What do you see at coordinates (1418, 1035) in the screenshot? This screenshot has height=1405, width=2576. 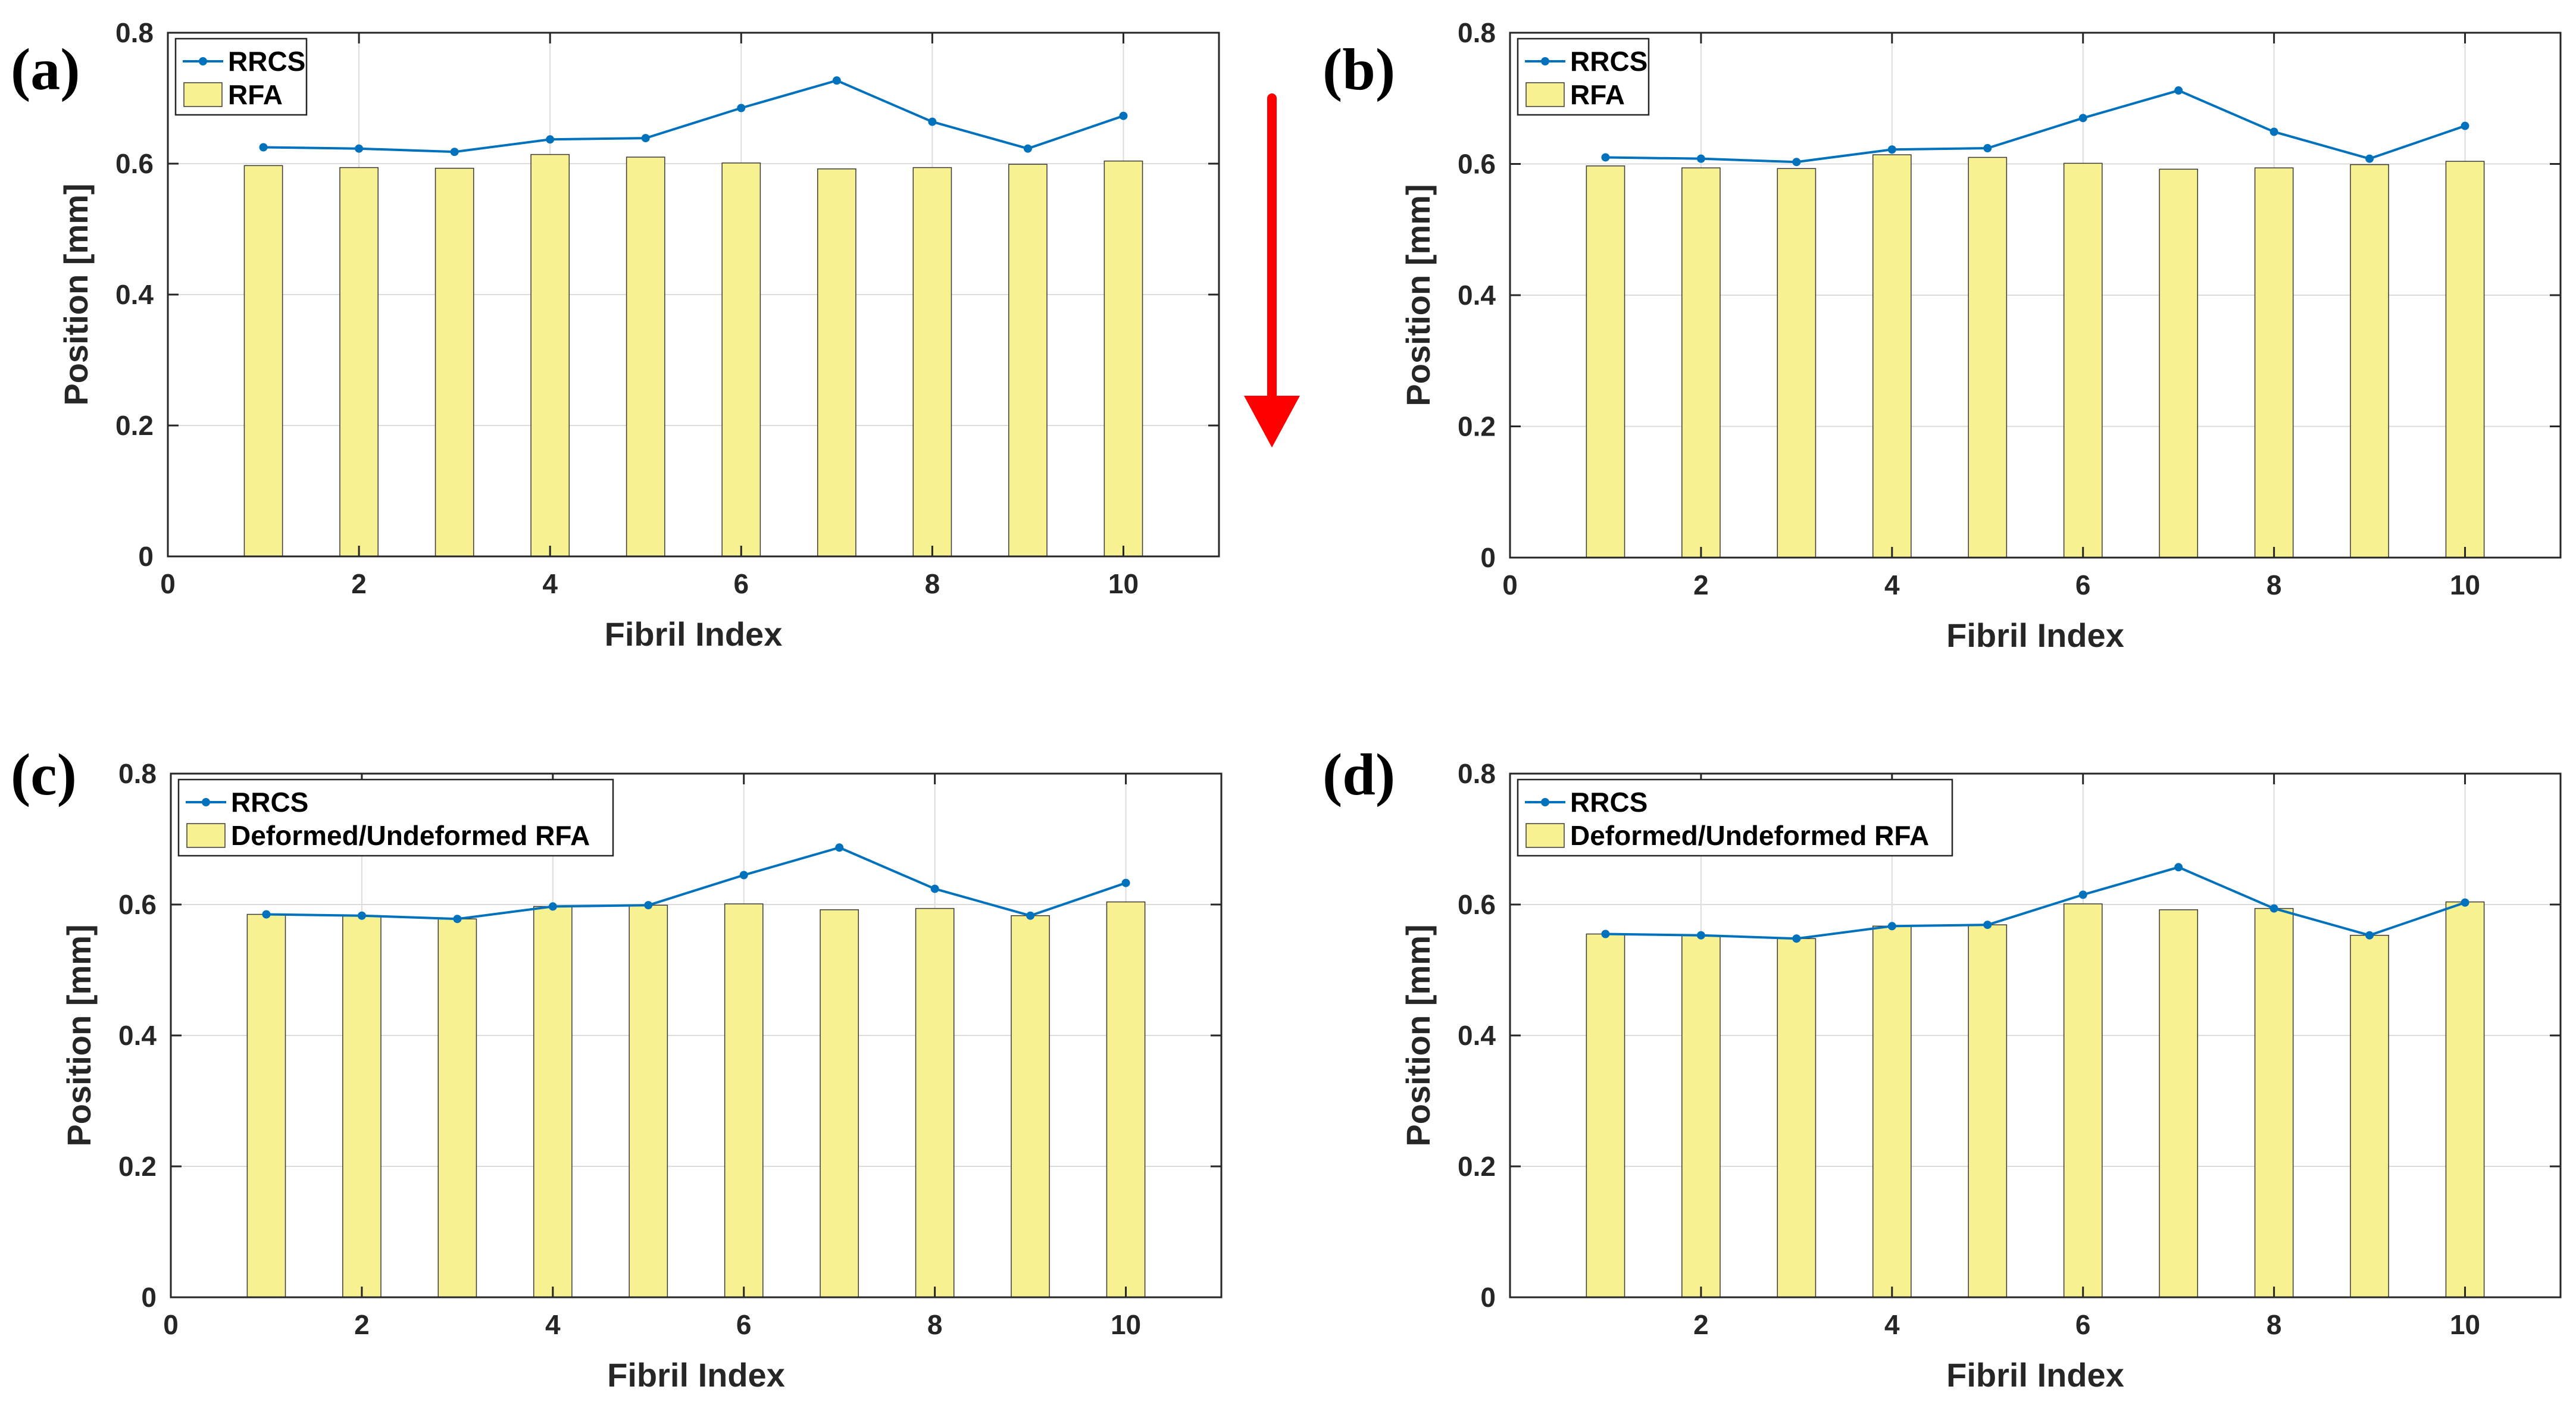 I see `y-axis-label: Position [mm]` at bounding box center [1418, 1035].